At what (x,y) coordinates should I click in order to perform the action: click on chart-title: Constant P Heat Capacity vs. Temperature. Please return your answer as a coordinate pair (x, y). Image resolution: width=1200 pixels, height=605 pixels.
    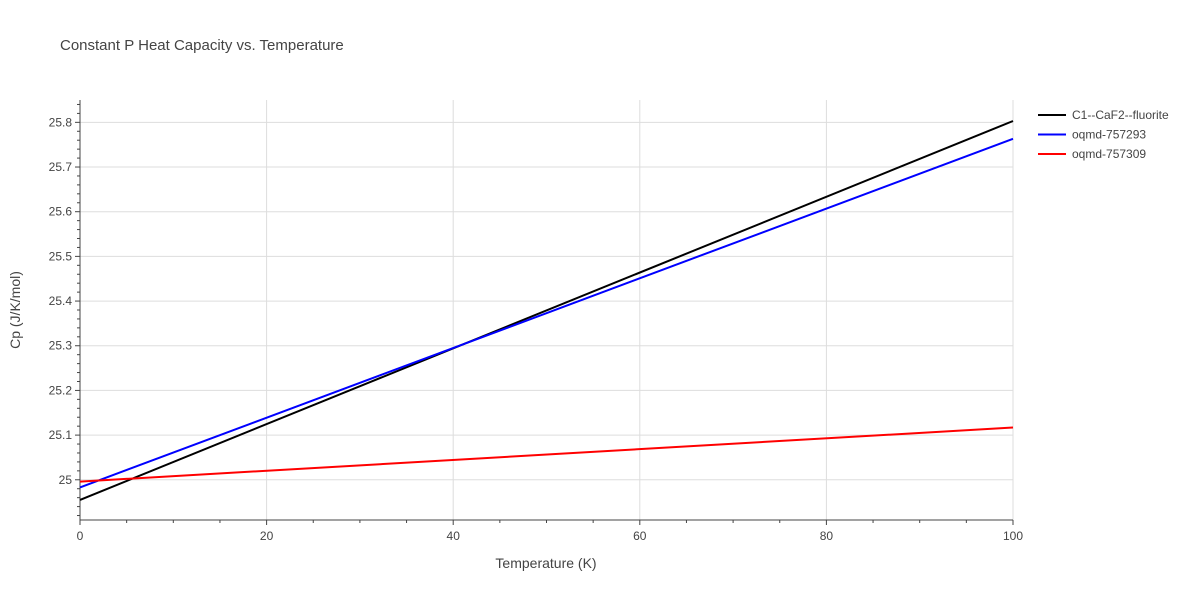
    Looking at the image, I should click on (202, 45).